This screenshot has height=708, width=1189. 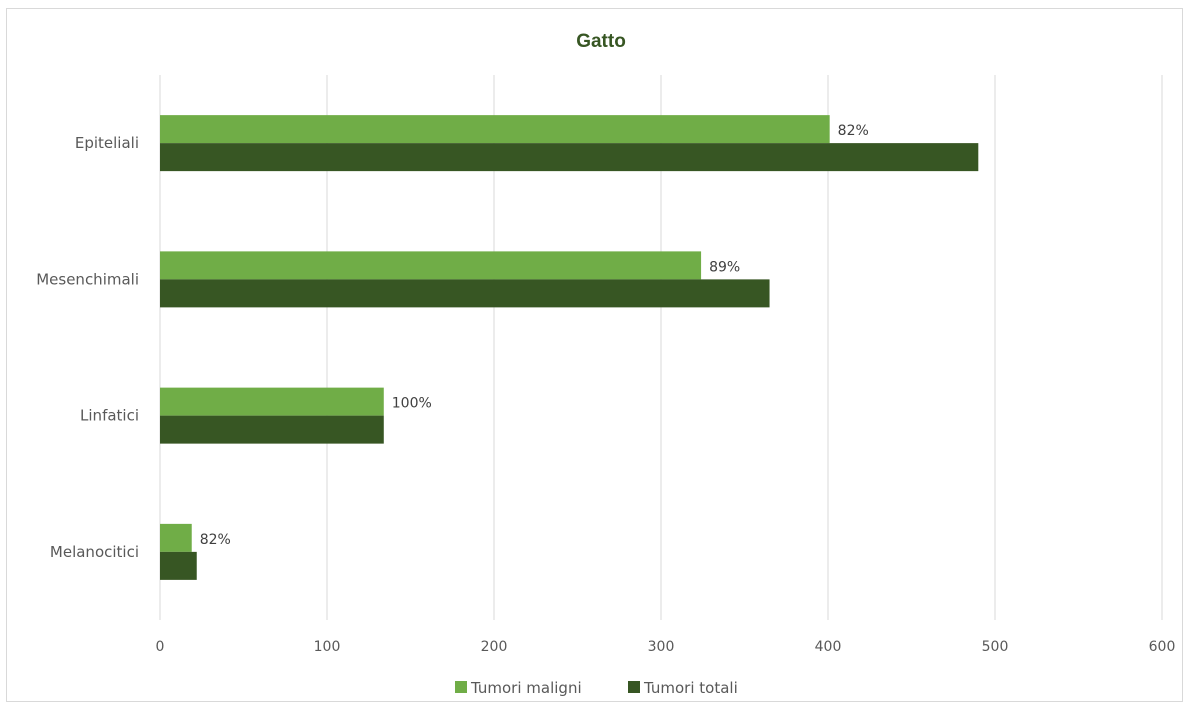 I want to click on x-tick-label: 600, so click(x=1162, y=647).